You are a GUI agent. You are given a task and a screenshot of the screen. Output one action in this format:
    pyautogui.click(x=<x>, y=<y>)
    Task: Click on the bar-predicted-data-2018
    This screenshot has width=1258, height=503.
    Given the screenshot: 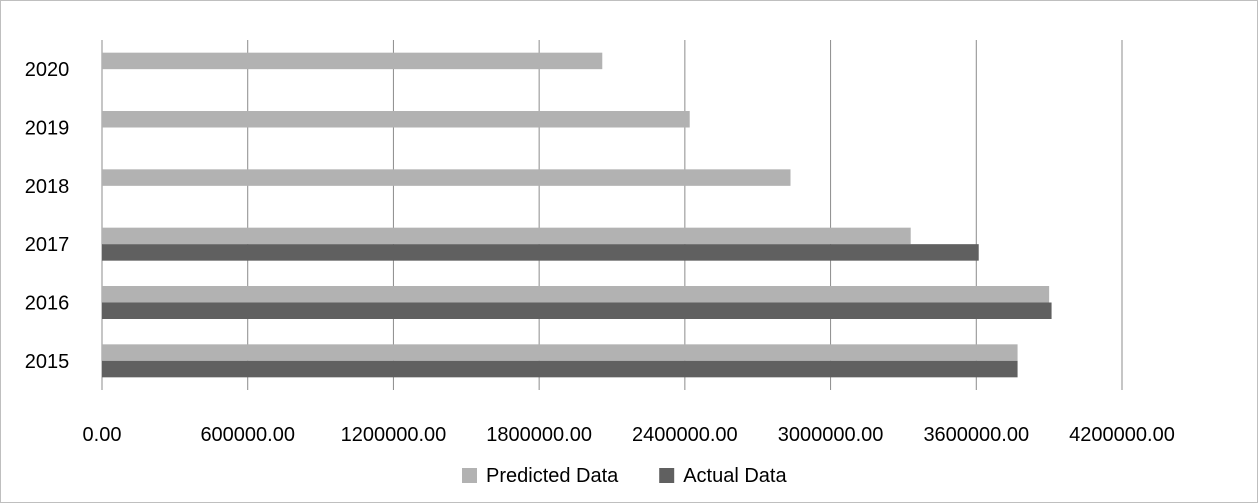 What is the action you would take?
    pyautogui.click(x=446, y=177)
    